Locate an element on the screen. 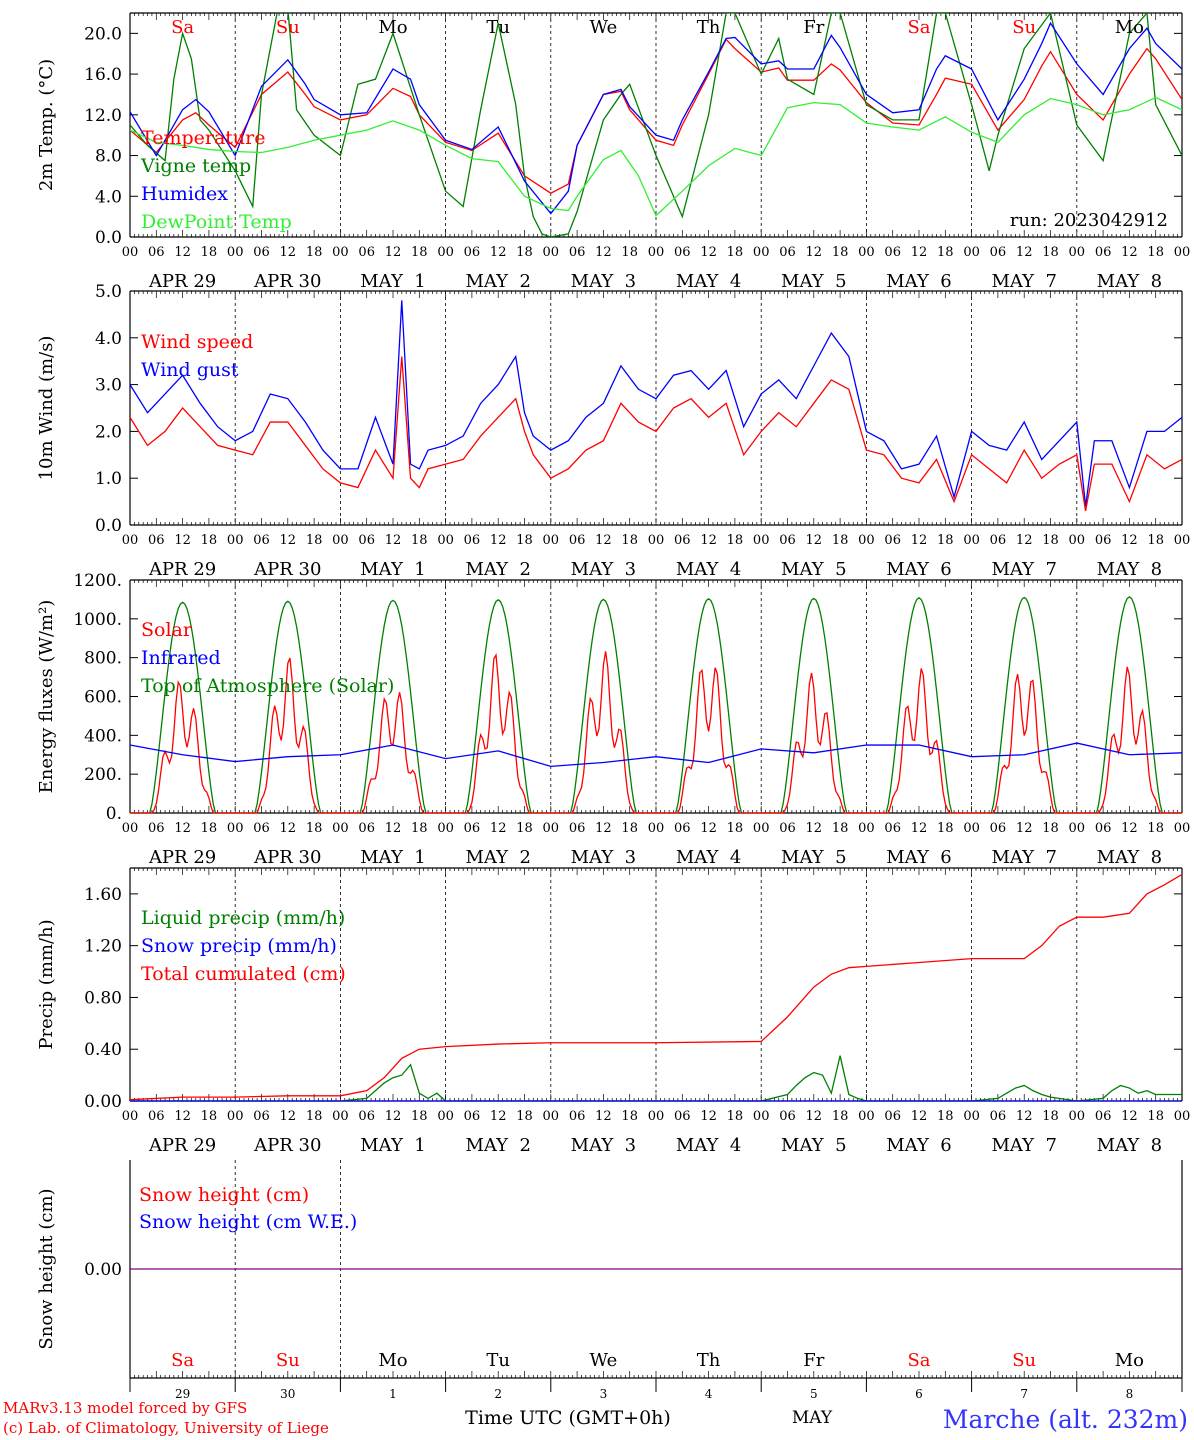 This screenshot has width=1194, height=1440. date-label: APR 30 is located at coordinates (287, 569).